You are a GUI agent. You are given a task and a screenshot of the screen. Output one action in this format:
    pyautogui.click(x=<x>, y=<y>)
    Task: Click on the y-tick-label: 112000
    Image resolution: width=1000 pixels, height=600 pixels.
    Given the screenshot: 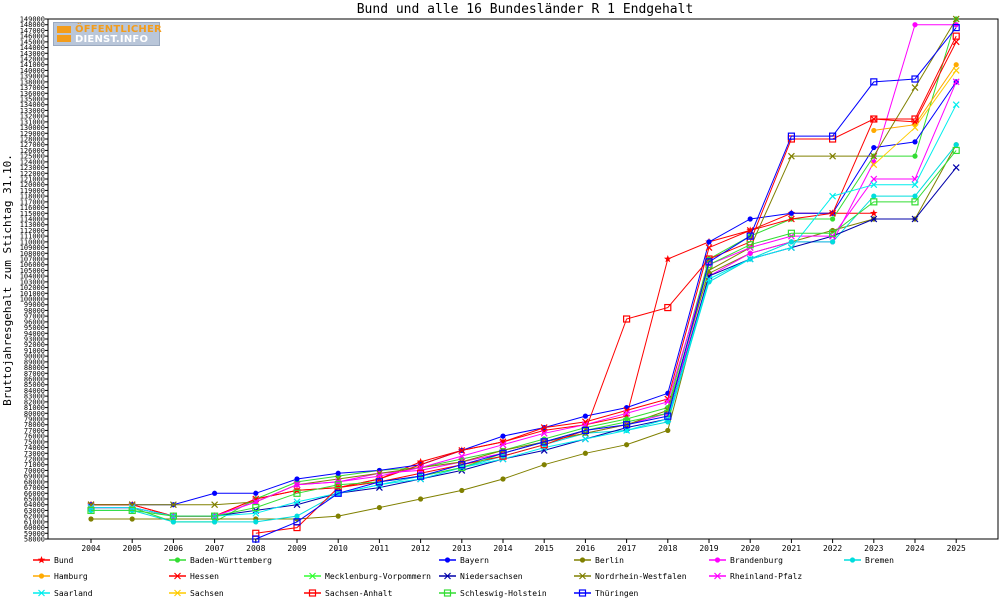 What is the action you would take?
    pyautogui.click(x=32, y=231)
    